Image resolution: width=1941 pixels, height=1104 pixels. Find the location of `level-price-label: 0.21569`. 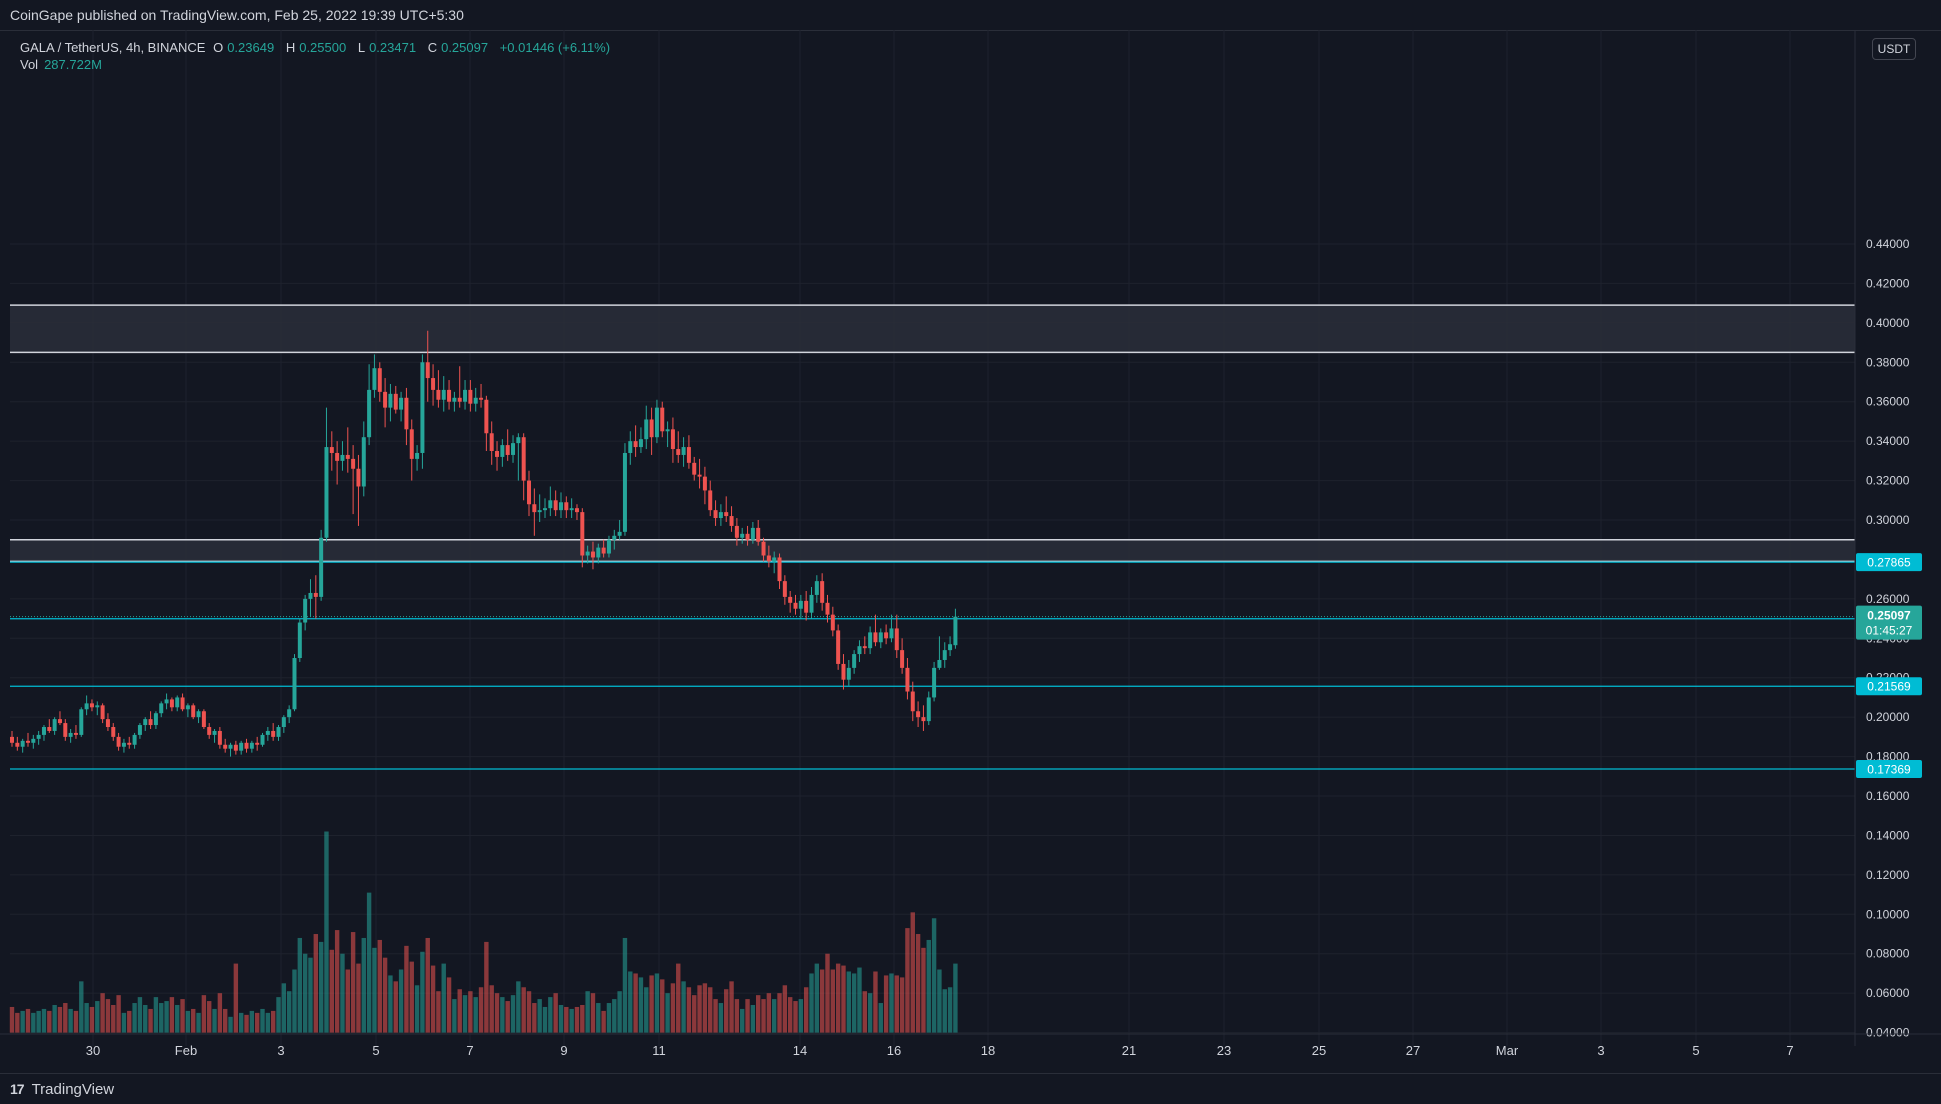

level-price-label: 0.21569 is located at coordinates (1889, 687).